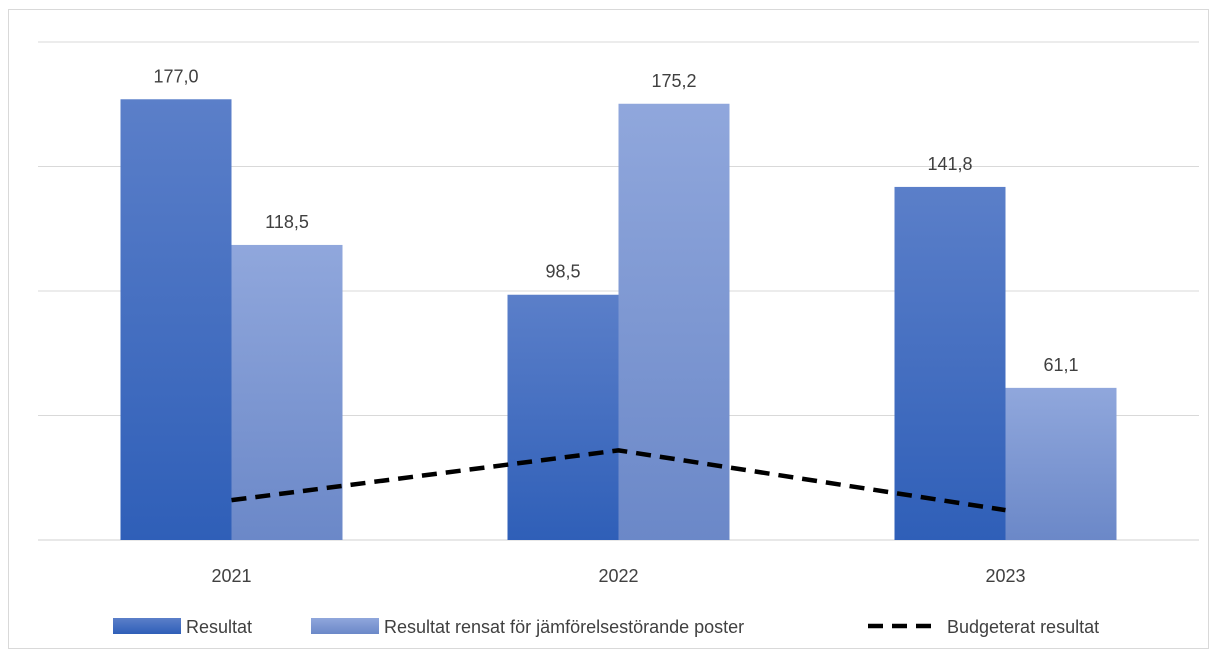 The height and width of the screenshot is (657, 1219). What do you see at coordinates (1023, 627) in the screenshot?
I see `legend-label: Budgeterat resultat` at bounding box center [1023, 627].